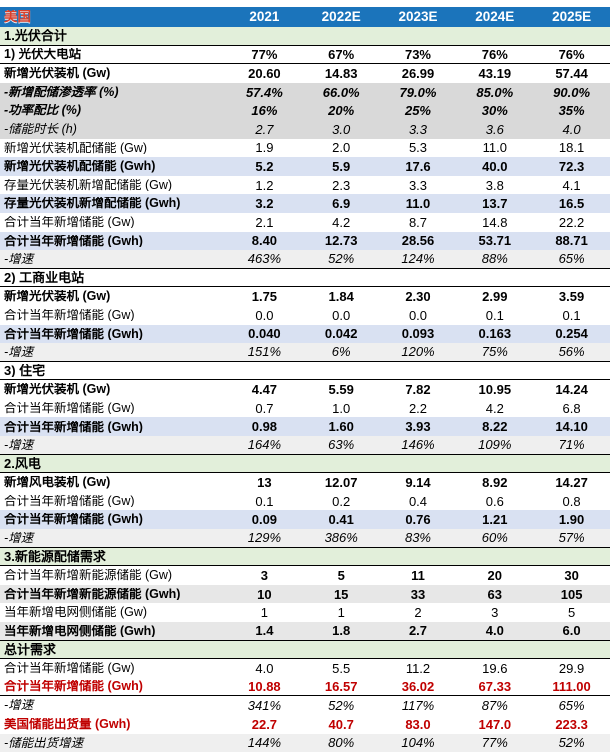 This screenshot has width=610, height=753. I want to click on table-row: -增速 463% 52% 124% 88% 65%, so click(305, 259).